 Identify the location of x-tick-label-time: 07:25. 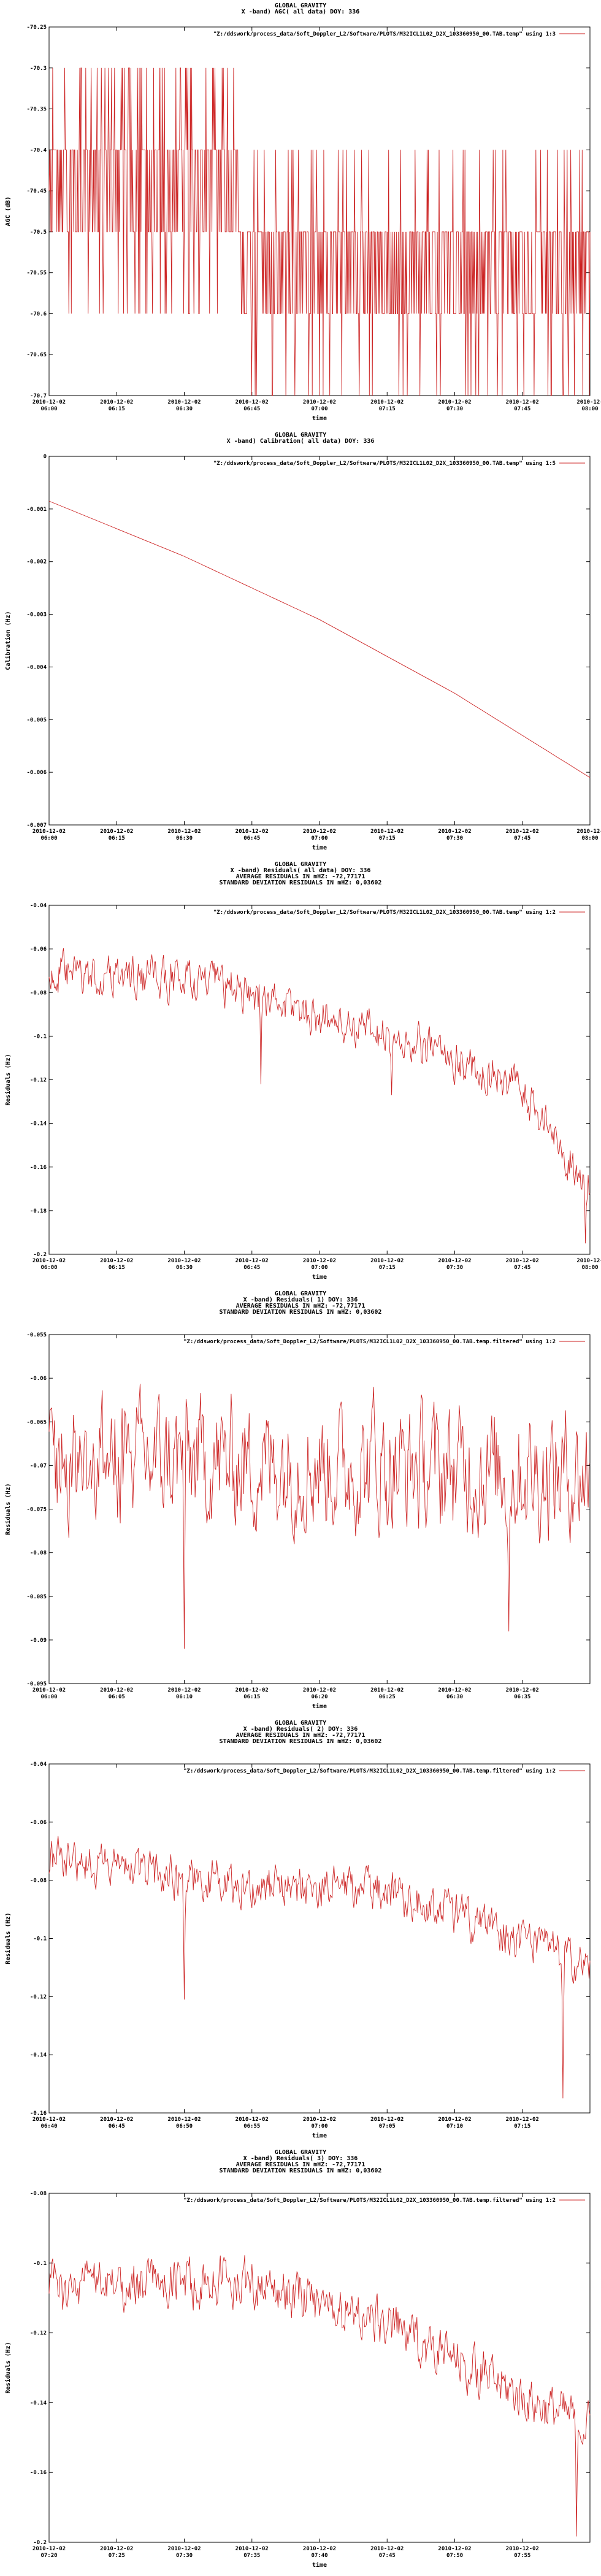
(117, 2556).